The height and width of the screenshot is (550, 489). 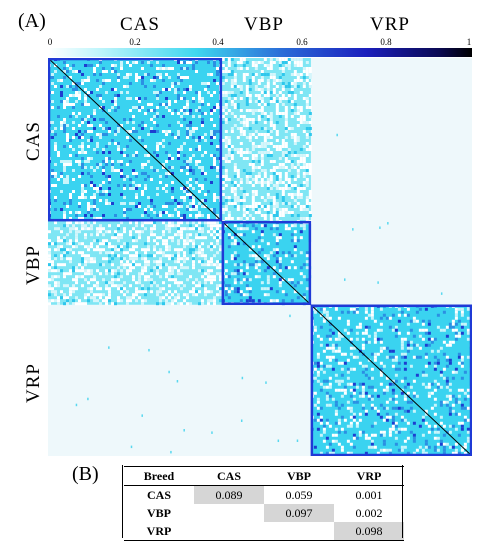 I want to click on colorbar-tick-2: 0.4, so click(x=218, y=42).